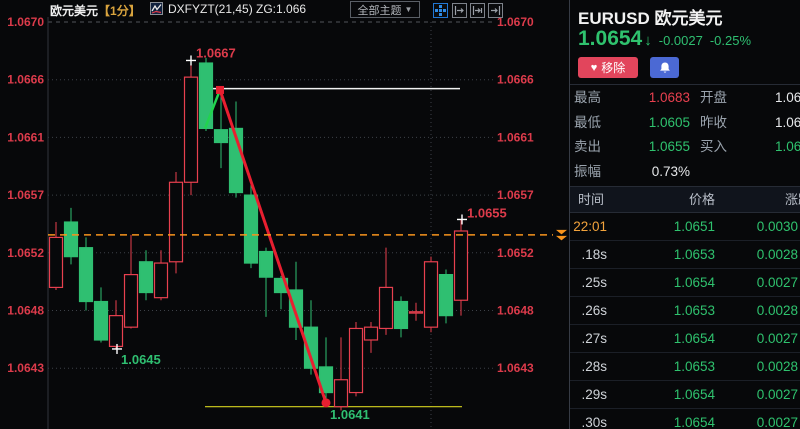 Image resolution: width=800 pixels, height=429 pixels. Describe the element at coordinates (685, 200) in the screenshot. I see `tick-table-header: 时间 价格 涨跌` at that location.